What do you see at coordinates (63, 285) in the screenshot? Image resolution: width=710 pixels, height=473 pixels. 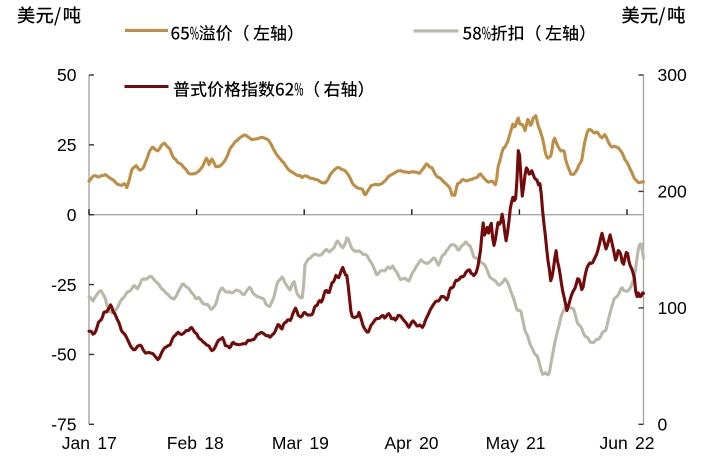 I see `svg-text: -25` at bounding box center [63, 285].